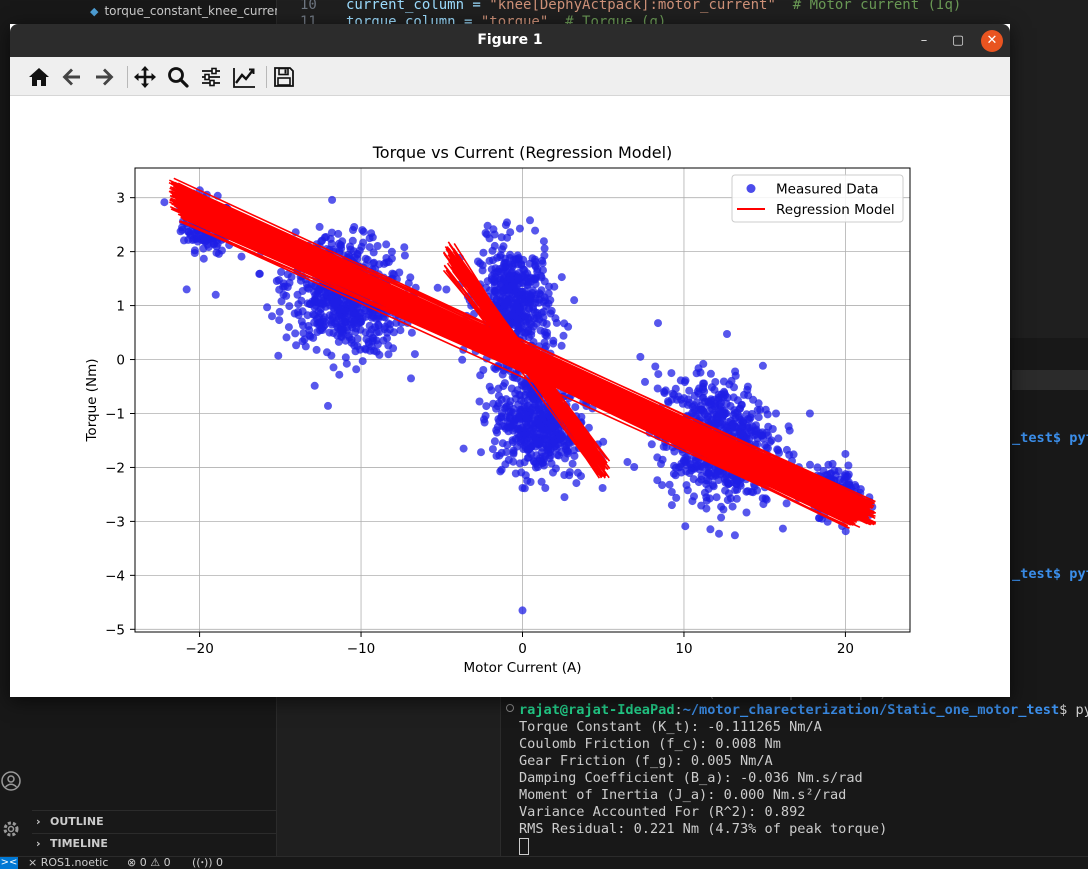 Image resolution: width=1088 pixels, height=869 pixels. What do you see at coordinates (211, 77) in the screenshot?
I see `configure-subplots-icon` at bounding box center [211, 77].